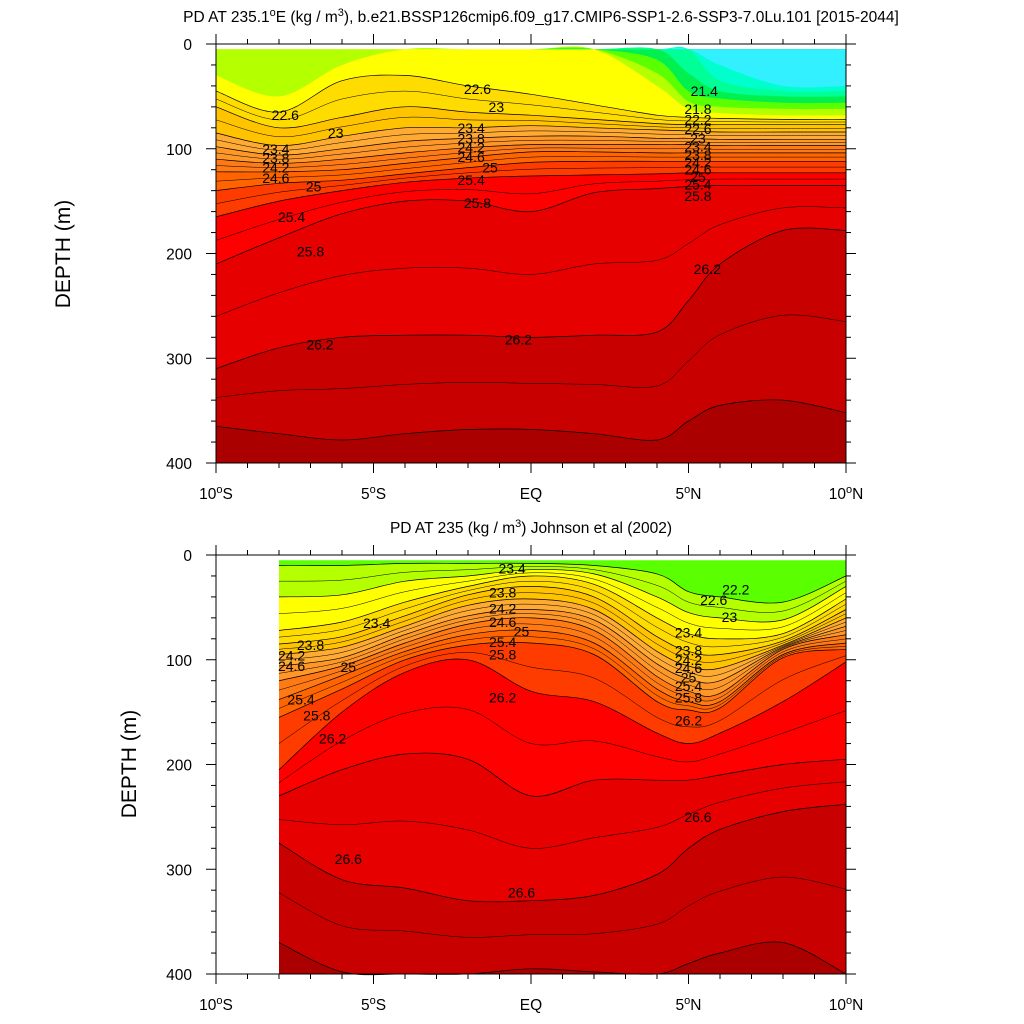 The image size is (1024, 1024). Describe the element at coordinates (530, 153) in the screenshot. I see `isopycnal-24.2` at that location.